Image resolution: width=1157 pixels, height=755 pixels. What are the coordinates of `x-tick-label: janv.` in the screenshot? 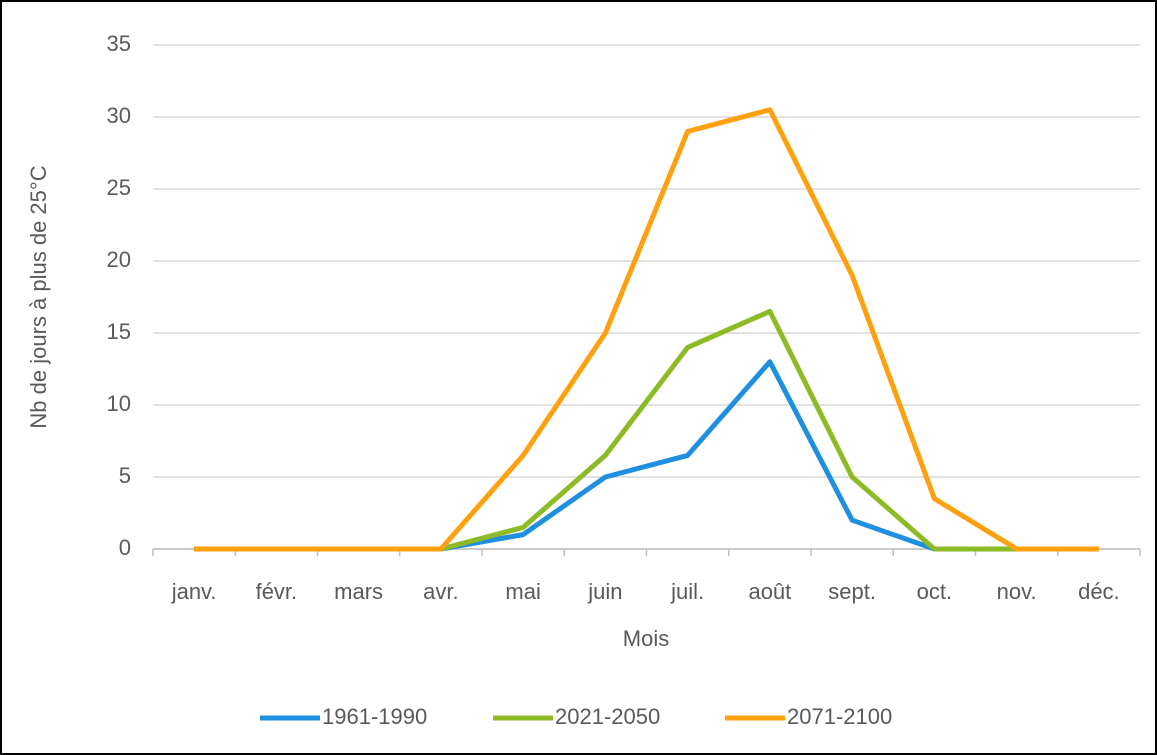 It's located at (194, 591).